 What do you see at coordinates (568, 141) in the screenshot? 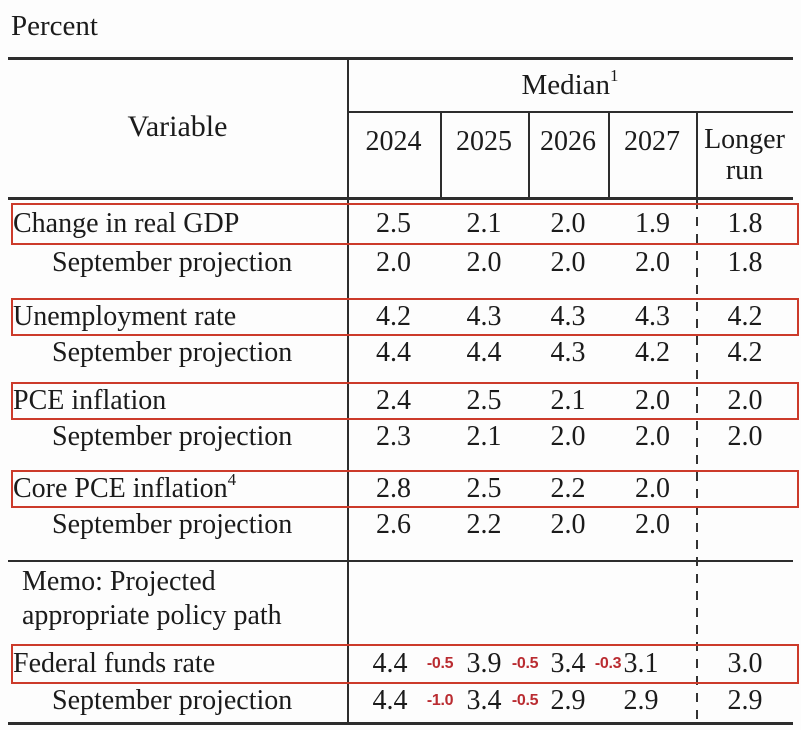
I see `column-header-2026: 2026` at bounding box center [568, 141].